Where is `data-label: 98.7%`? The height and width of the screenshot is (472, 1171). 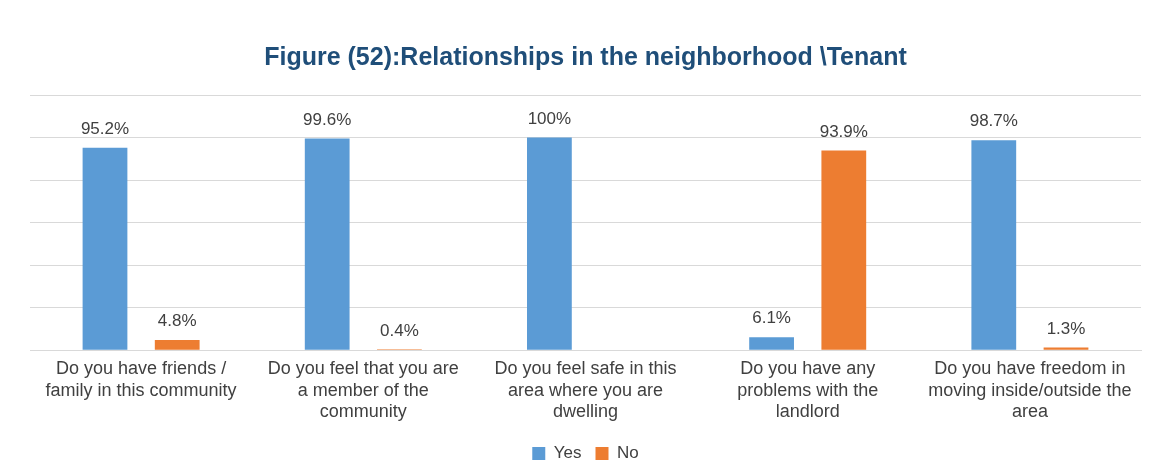 data-label: 98.7% is located at coordinates (993, 121).